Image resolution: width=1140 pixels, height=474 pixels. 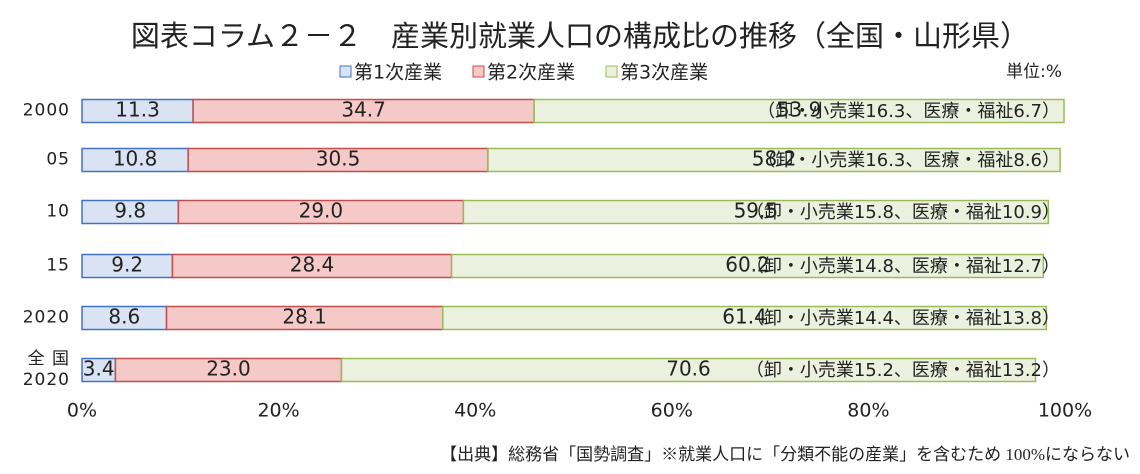 I want to click on annotation: （卸・小売業15.2、医療・福祉13.2）, so click(x=903, y=370).